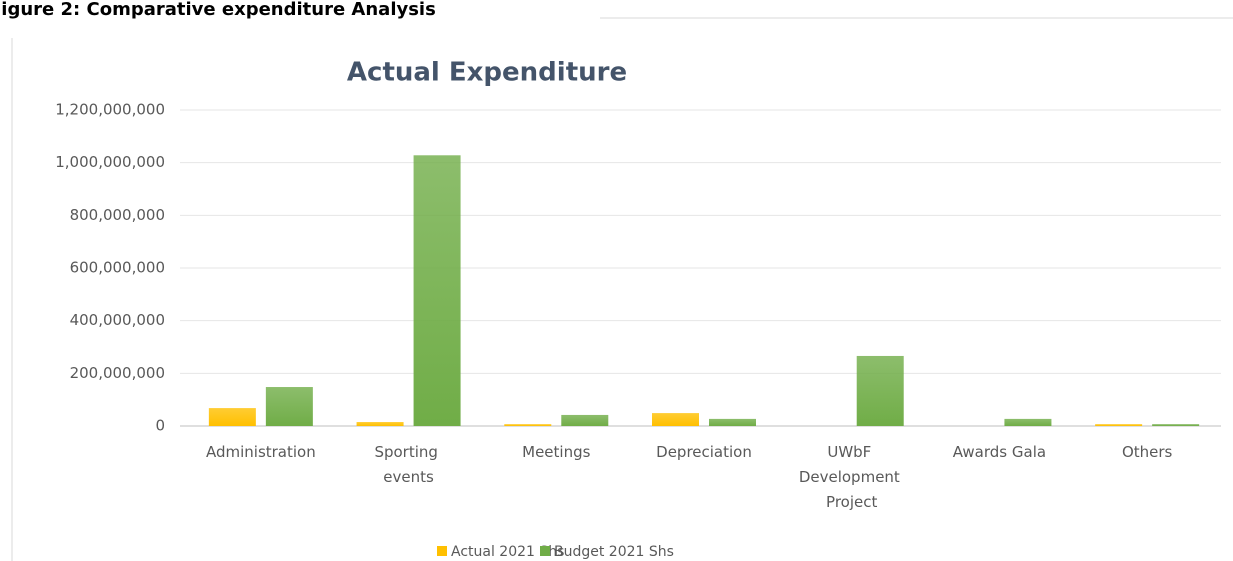 The width and height of the screenshot is (1233, 561). What do you see at coordinates (261, 452) in the screenshot?
I see `x-tick-label: Administration` at bounding box center [261, 452].